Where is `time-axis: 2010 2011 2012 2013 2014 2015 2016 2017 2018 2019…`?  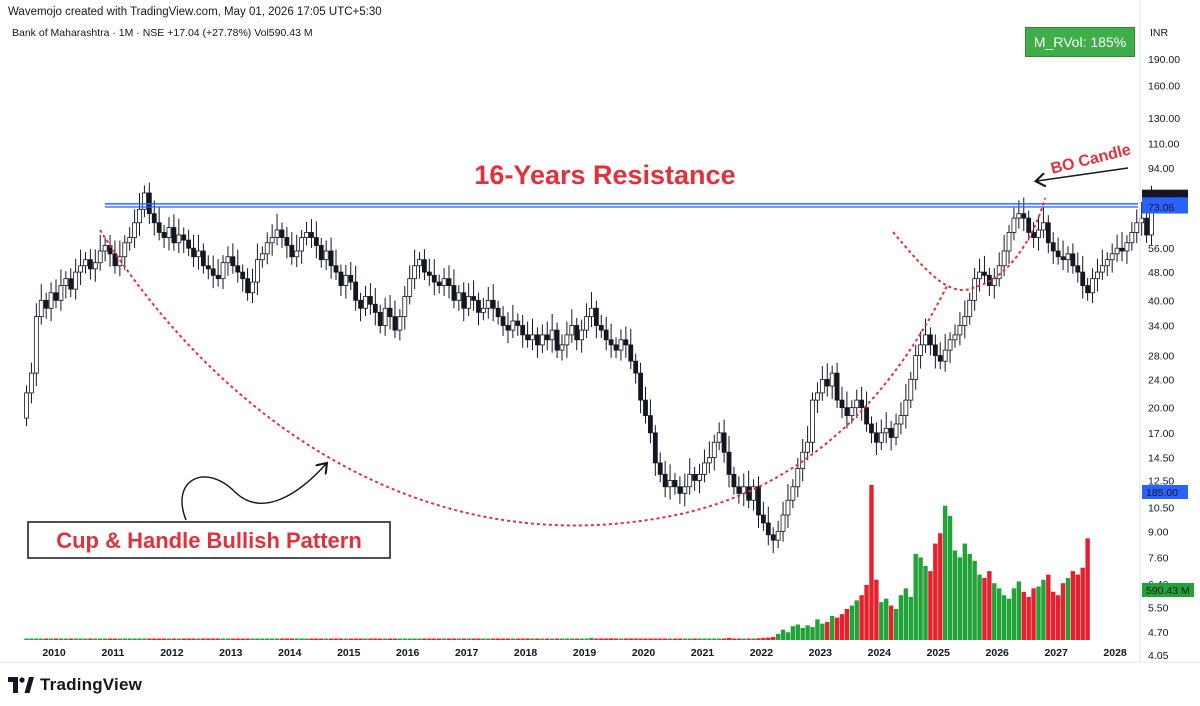 time-axis: 2010 2011 2012 2013 2014 2015 2016 2017 2018 2019… is located at coordinates (600, 655).